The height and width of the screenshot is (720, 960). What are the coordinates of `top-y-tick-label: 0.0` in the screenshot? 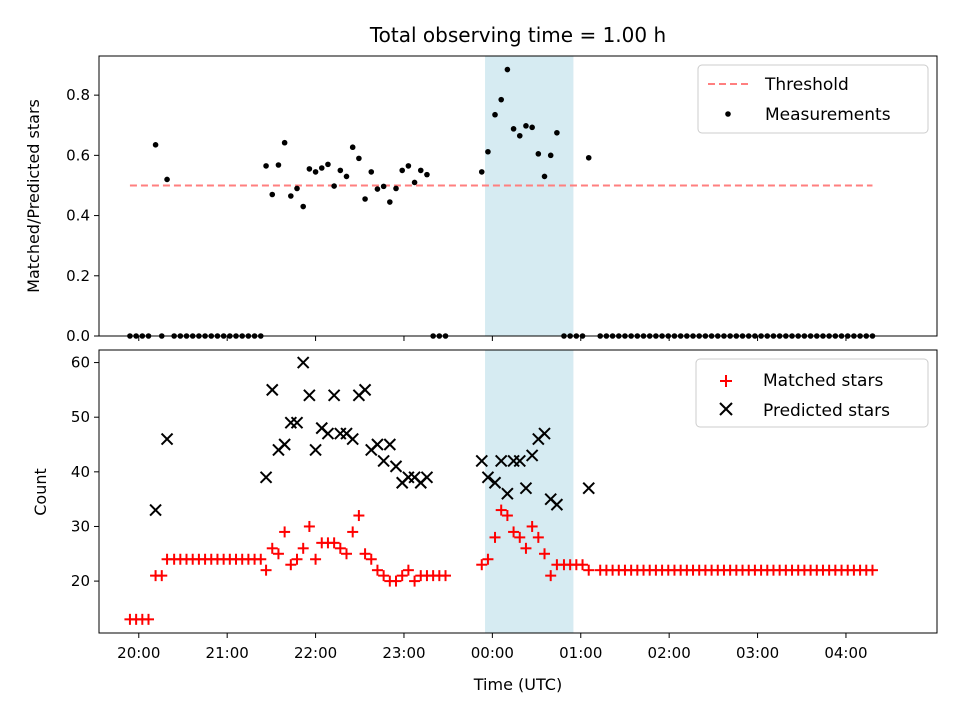 It's located at (78, 336).